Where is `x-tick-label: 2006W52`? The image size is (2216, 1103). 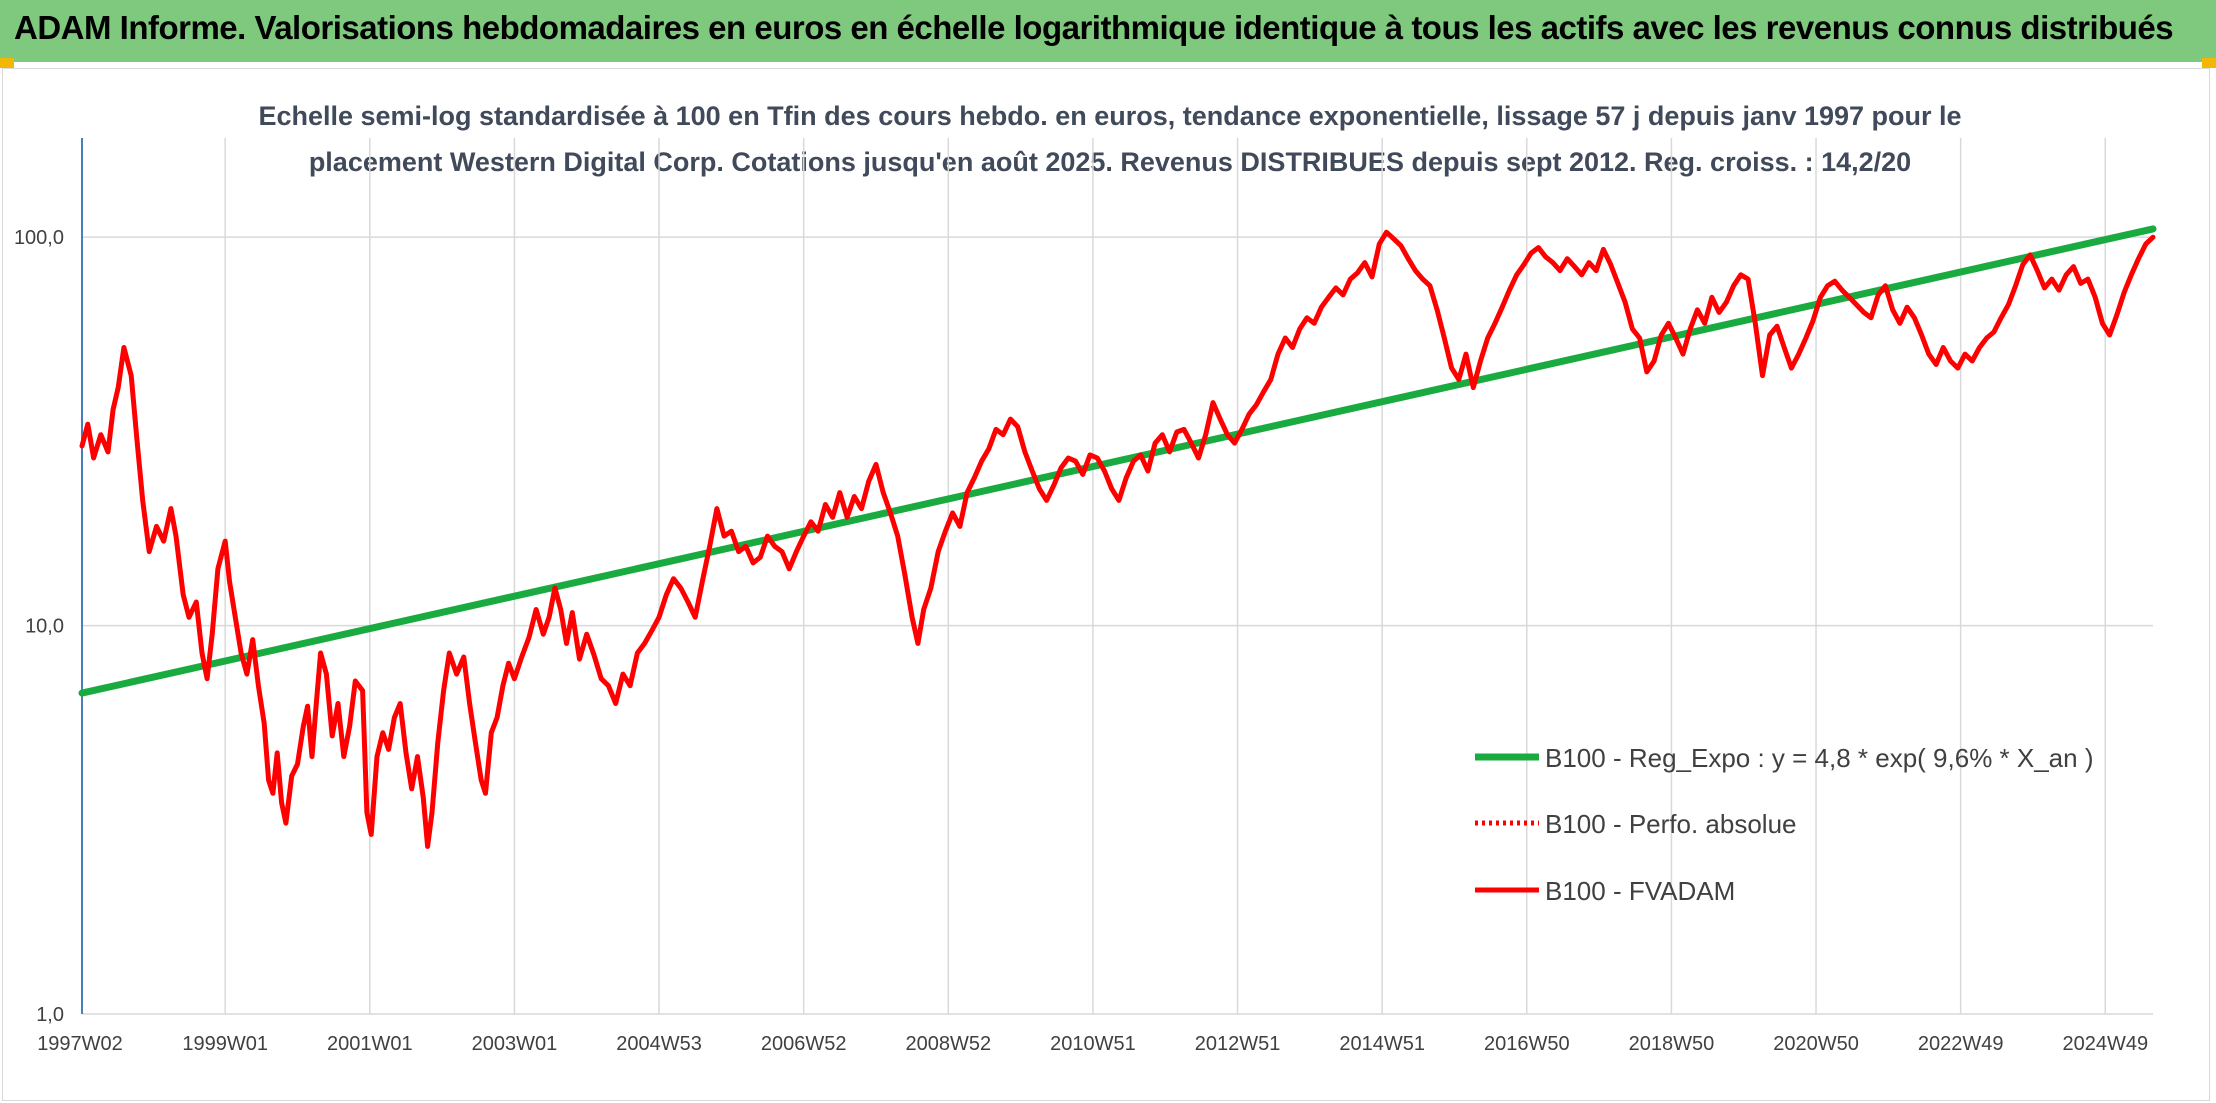 x-tick-label: 2006W52 is located at coordinates (804, 1044).